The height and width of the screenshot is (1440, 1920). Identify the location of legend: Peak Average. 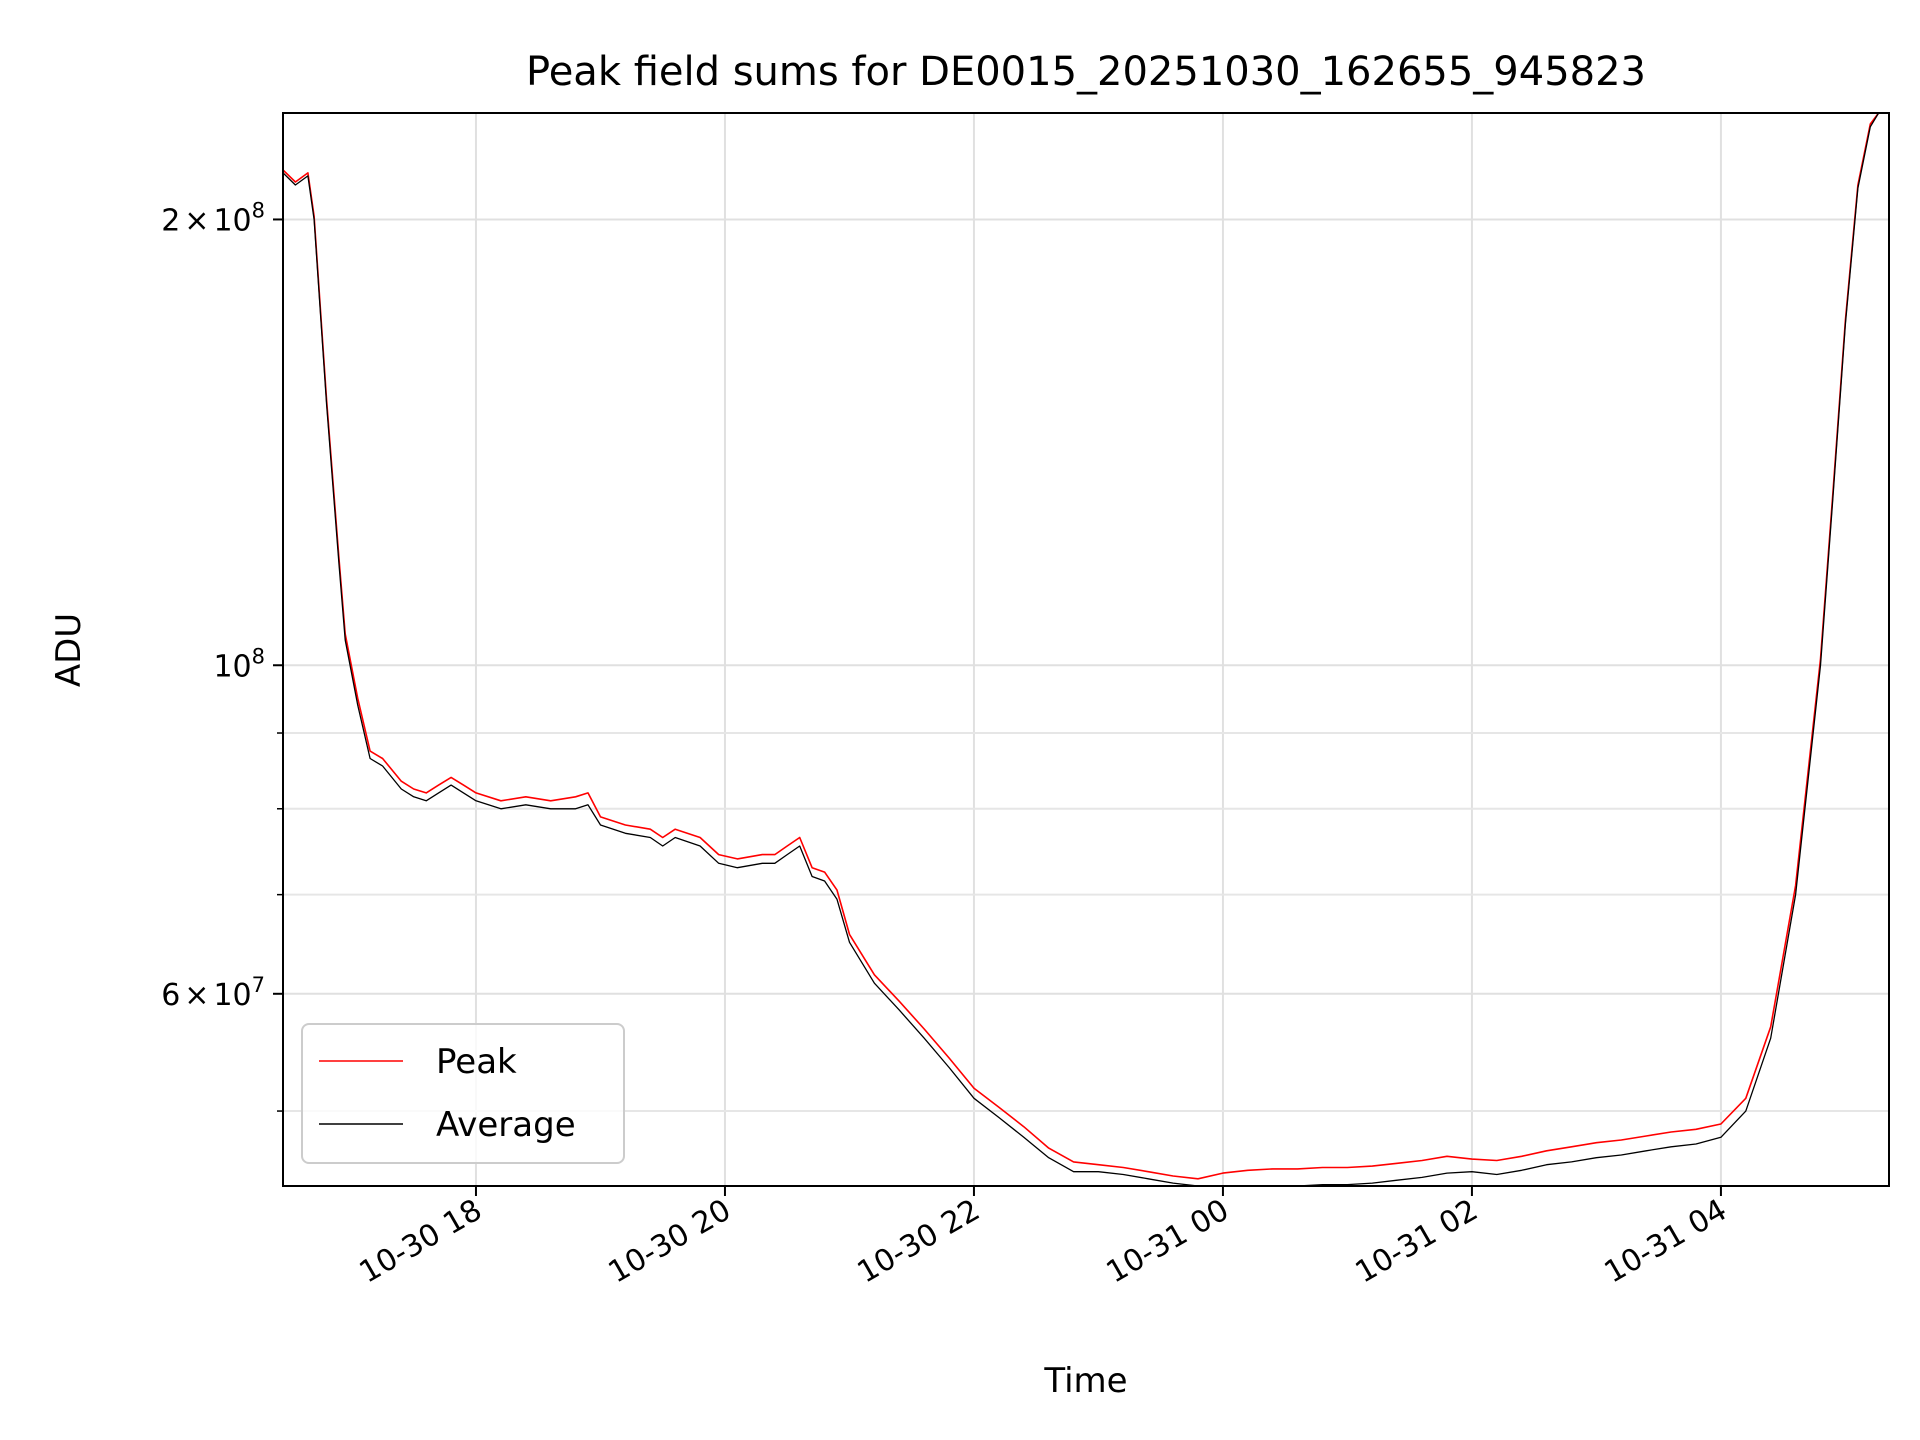
(463, 1093).